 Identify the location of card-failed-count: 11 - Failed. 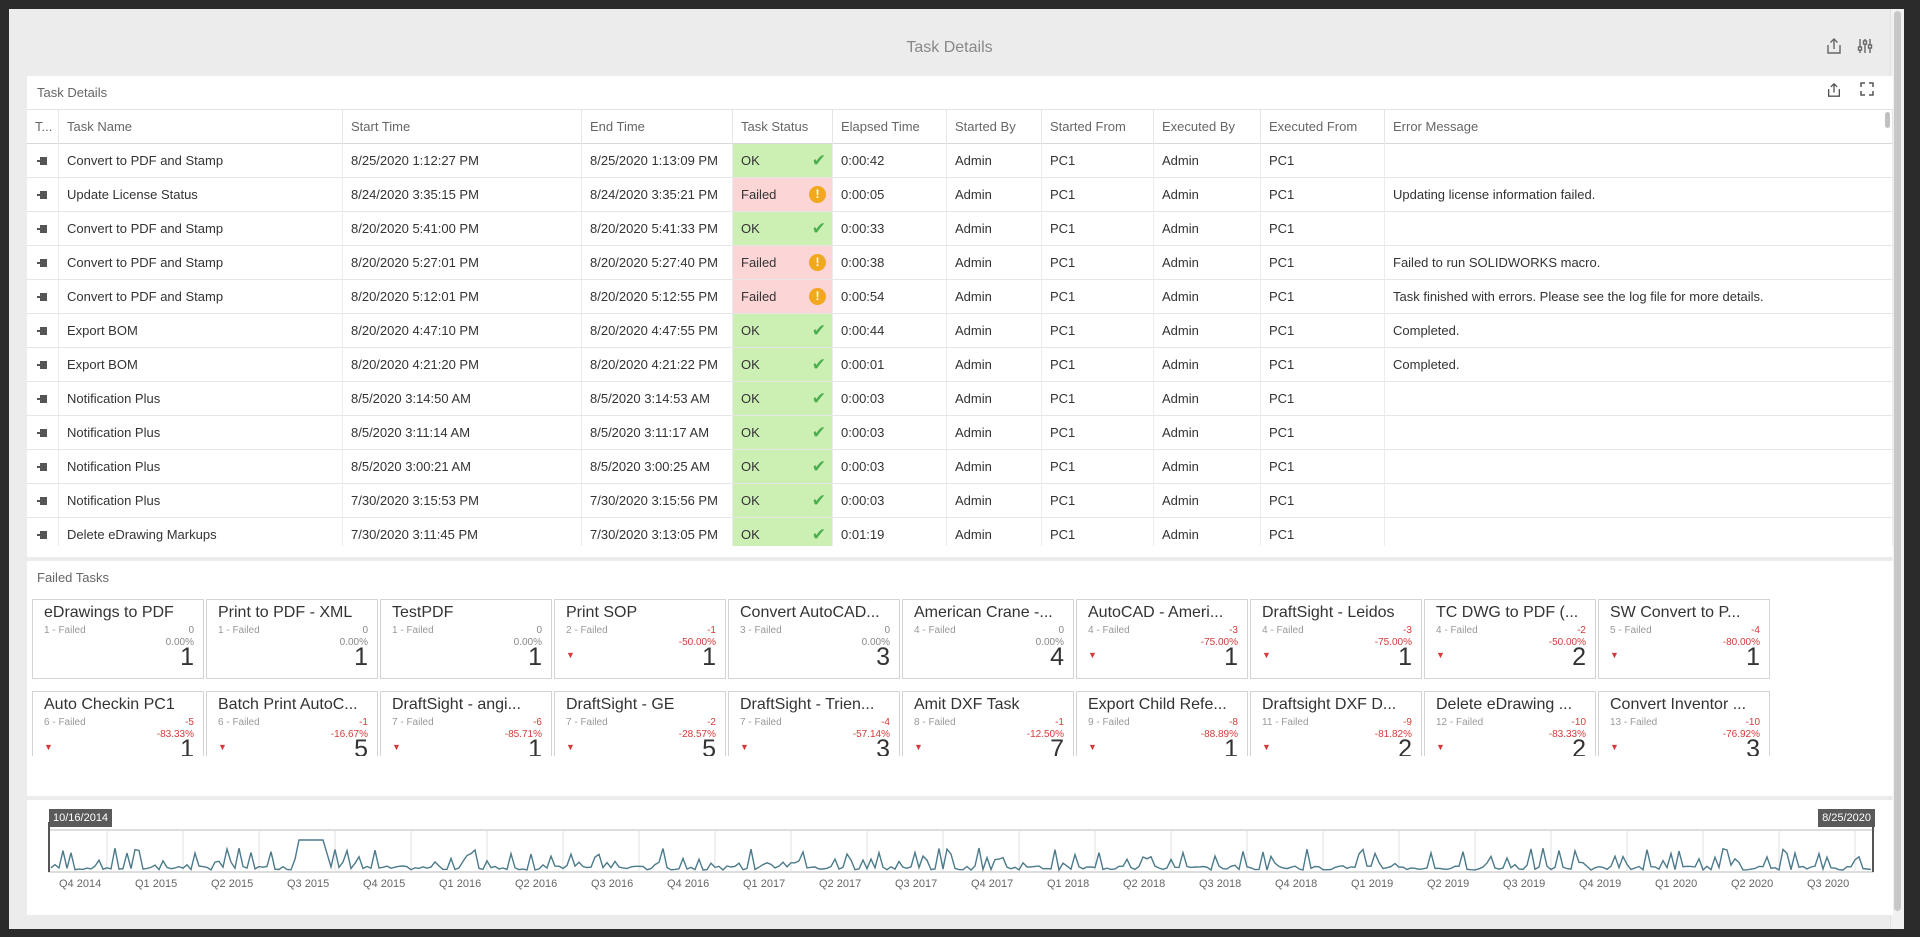
(1285, 722).